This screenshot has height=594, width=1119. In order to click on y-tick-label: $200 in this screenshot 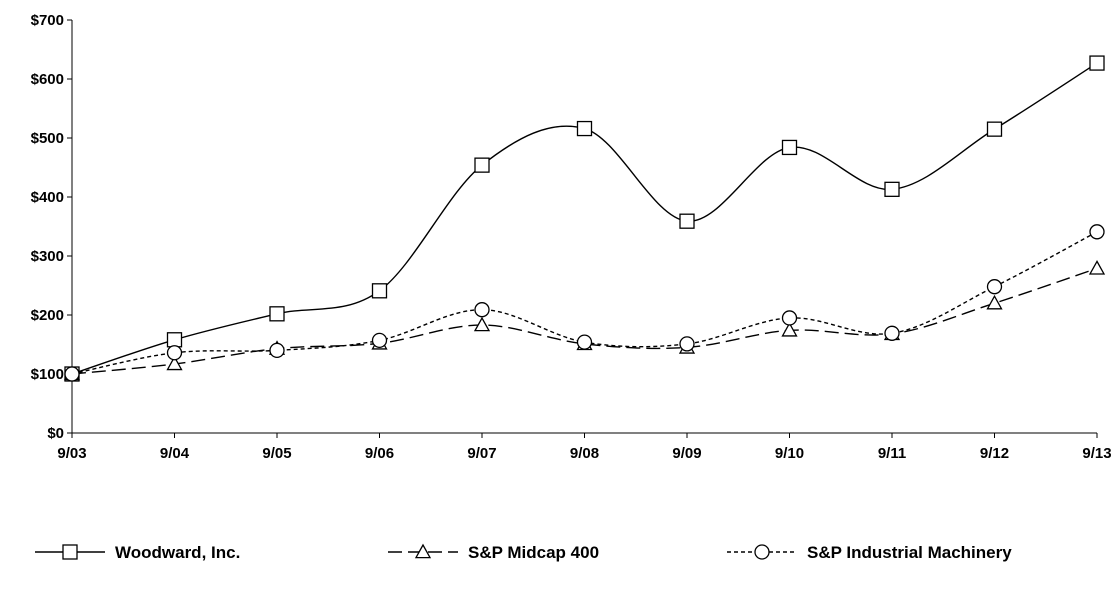, I will do `click(47, 315)`.